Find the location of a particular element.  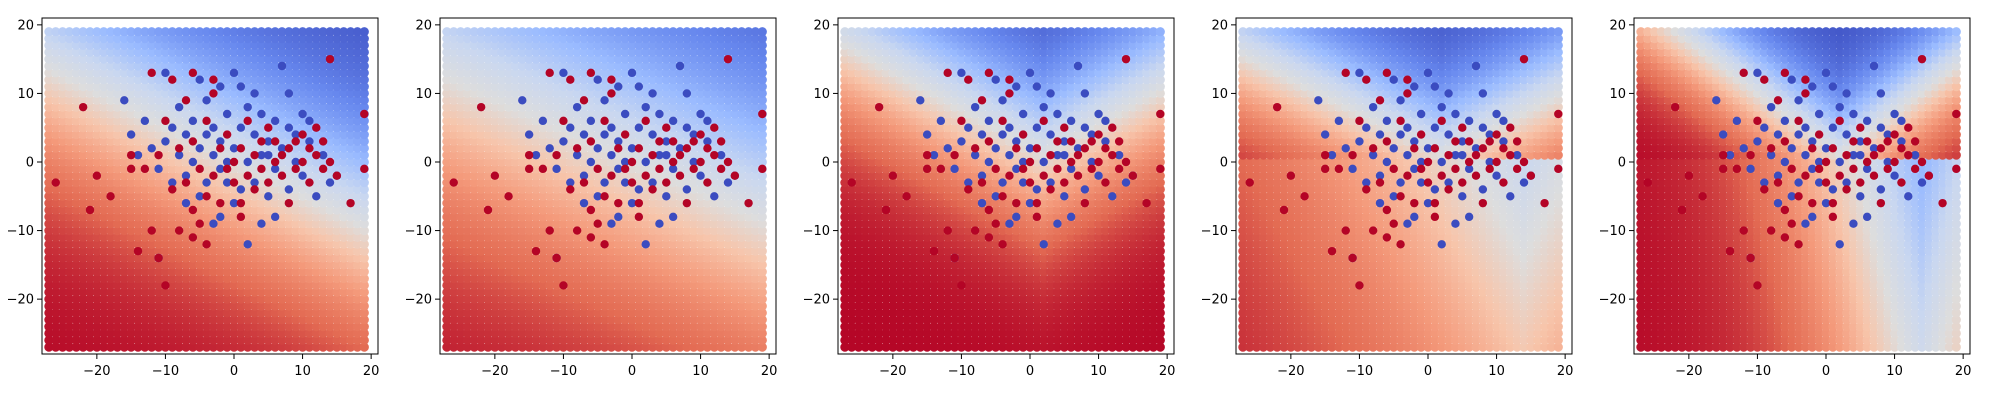

y-tick: −10 is located at coordinates (422, 231).